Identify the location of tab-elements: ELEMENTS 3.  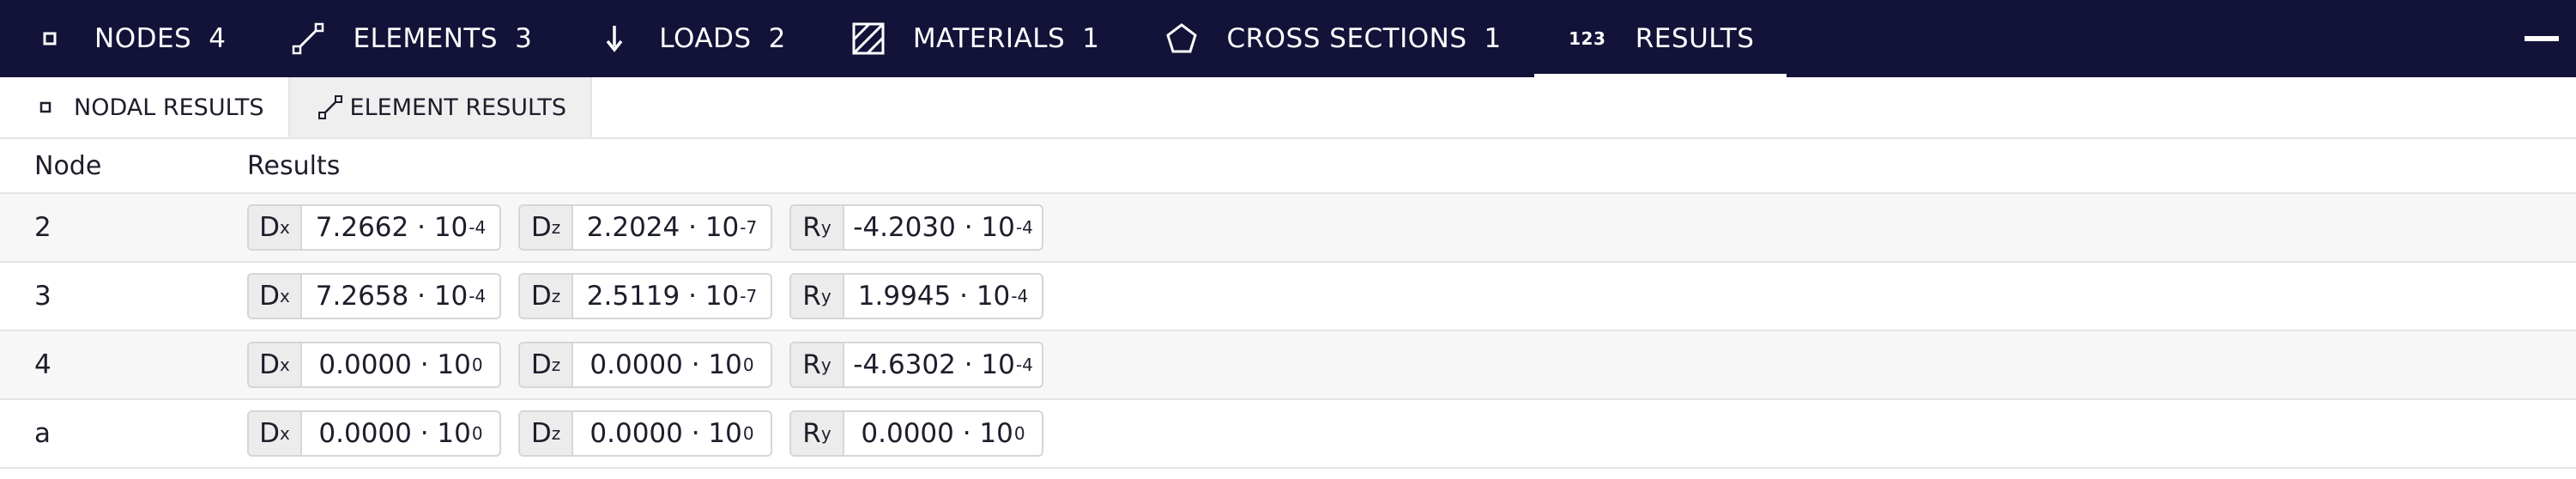
(411, 38).